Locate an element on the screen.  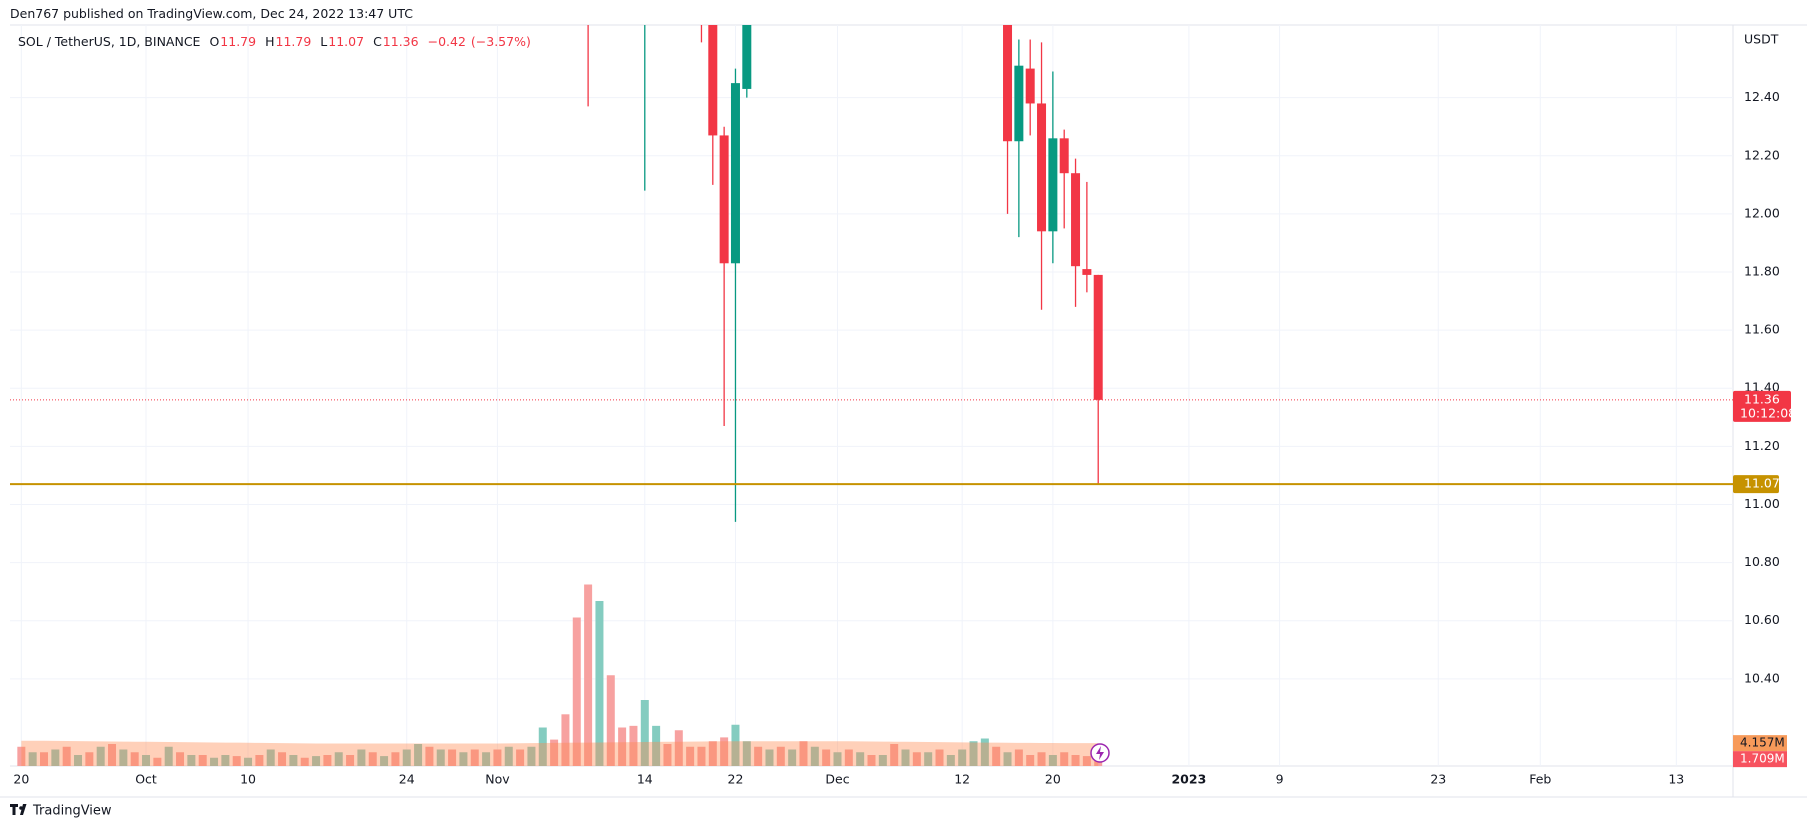
ohlc-value: 11.07 is located at coordinates (346, 41).